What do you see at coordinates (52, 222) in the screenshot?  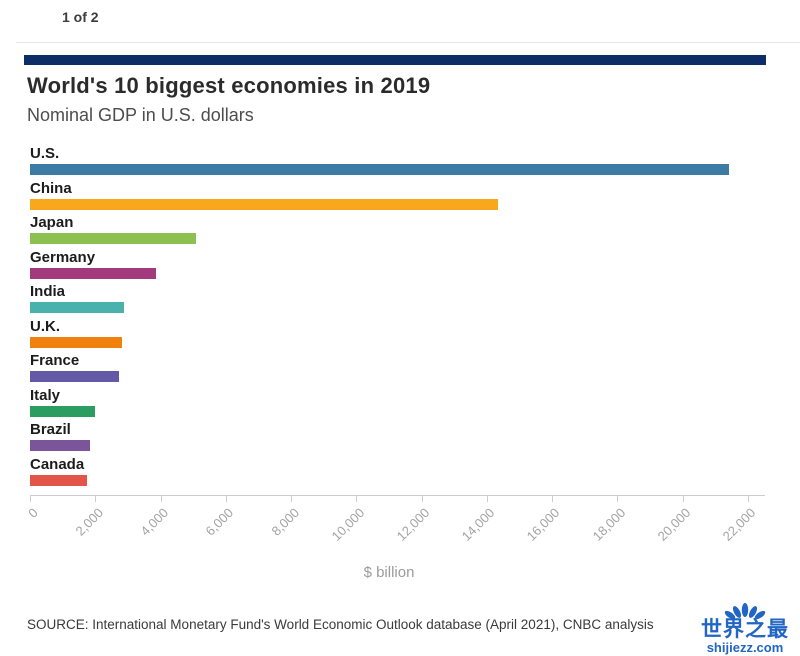 I see `country-label: Japan` at bounding box center [52, 222].